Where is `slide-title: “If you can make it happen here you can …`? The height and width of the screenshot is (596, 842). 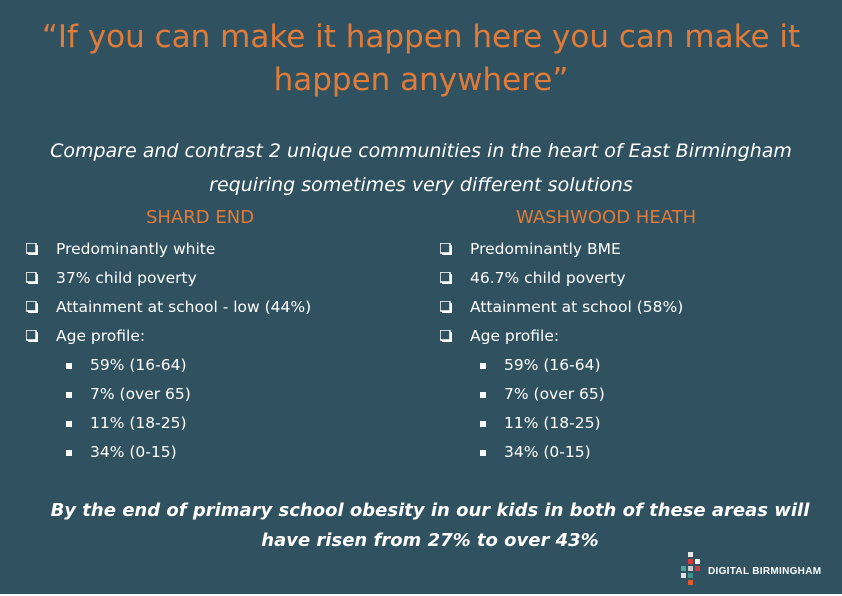 slide-title: “If you can make it happen here you can … is located at coordinates (421, 58).